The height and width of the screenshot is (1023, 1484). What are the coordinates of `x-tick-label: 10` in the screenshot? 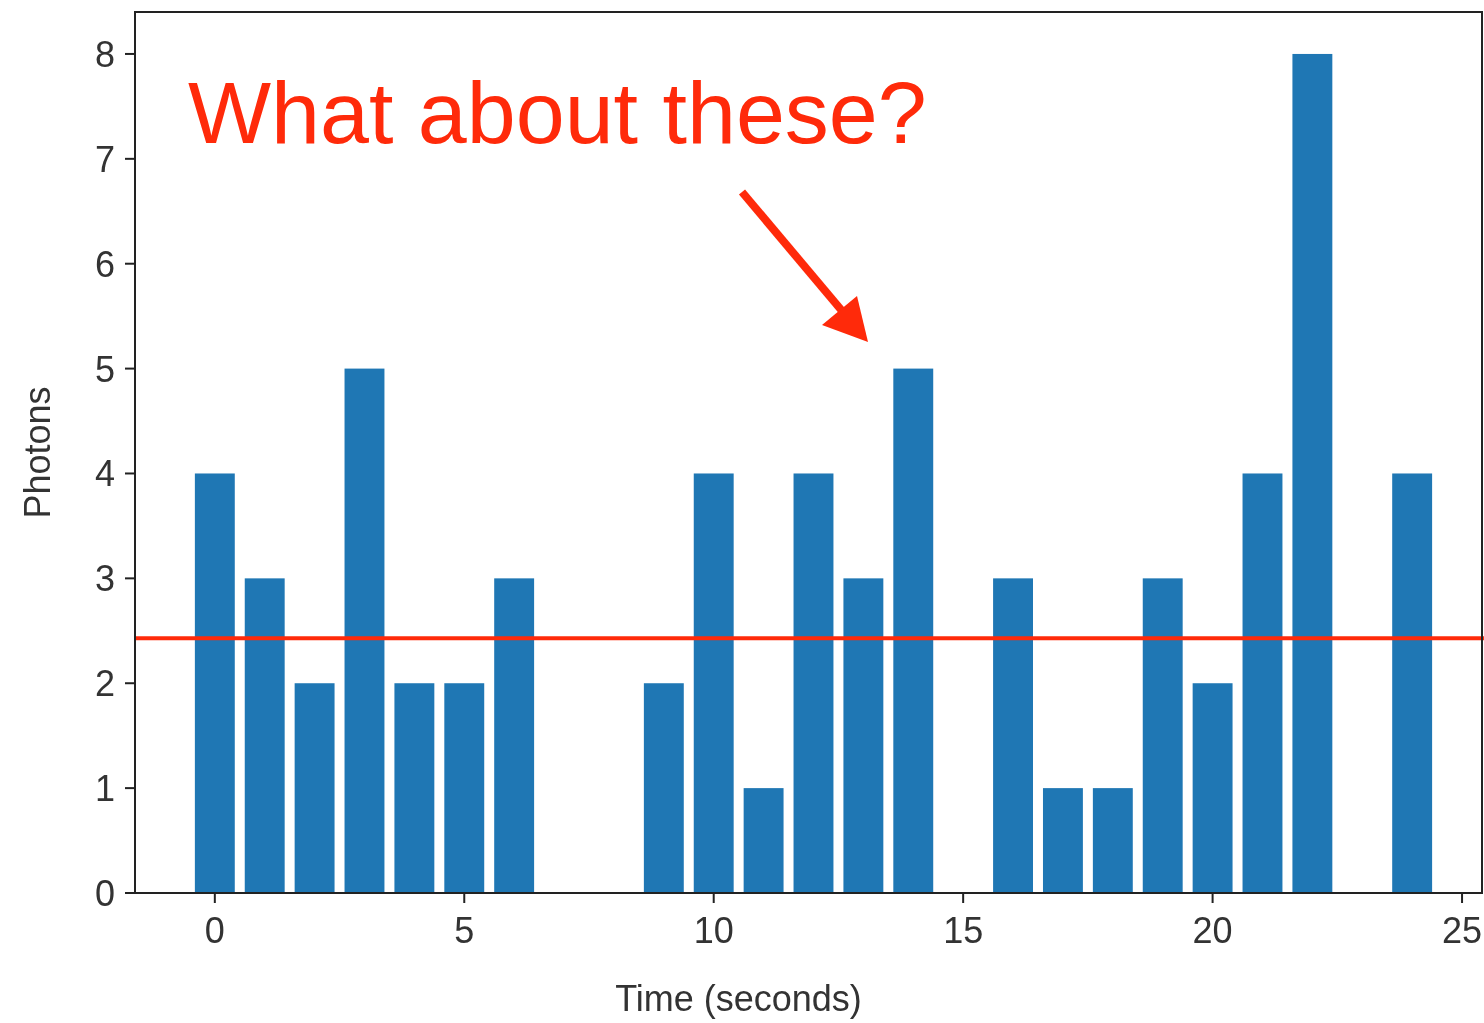 It's located at (713, 930).